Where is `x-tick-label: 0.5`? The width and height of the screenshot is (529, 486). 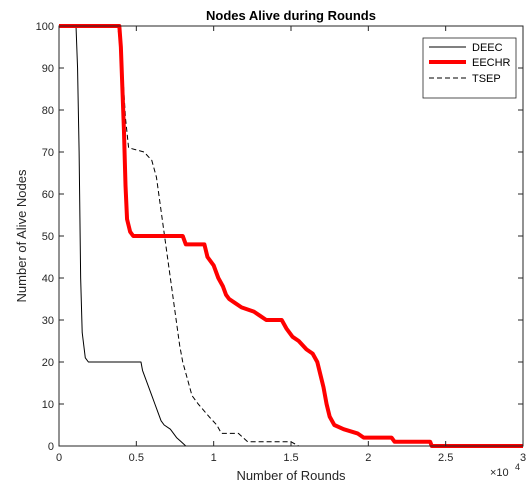 x-tick-label: 0.5 is located at coordinates (136, 458).